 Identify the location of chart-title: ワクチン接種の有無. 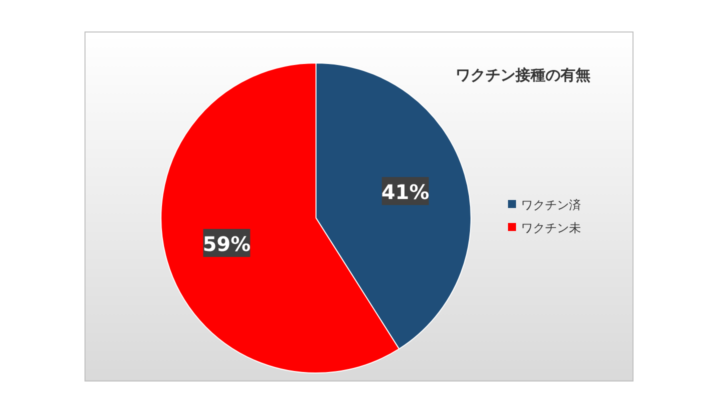
(523, 75).